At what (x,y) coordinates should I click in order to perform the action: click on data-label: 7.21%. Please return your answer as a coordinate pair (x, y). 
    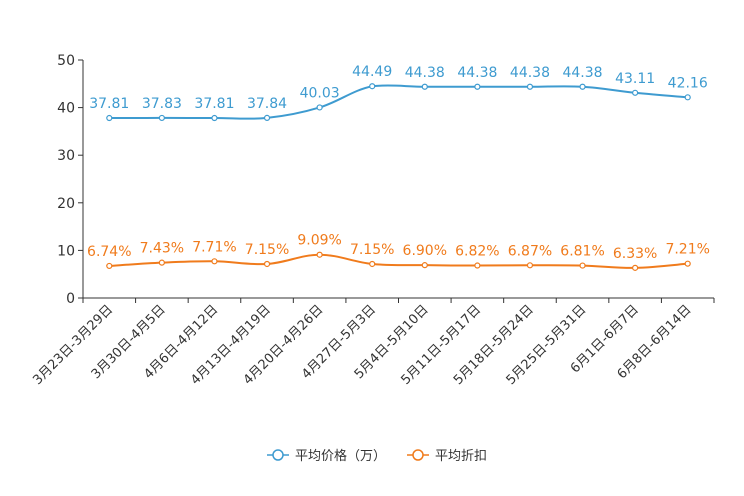
    Looking at the image, I should click on (687, 250).